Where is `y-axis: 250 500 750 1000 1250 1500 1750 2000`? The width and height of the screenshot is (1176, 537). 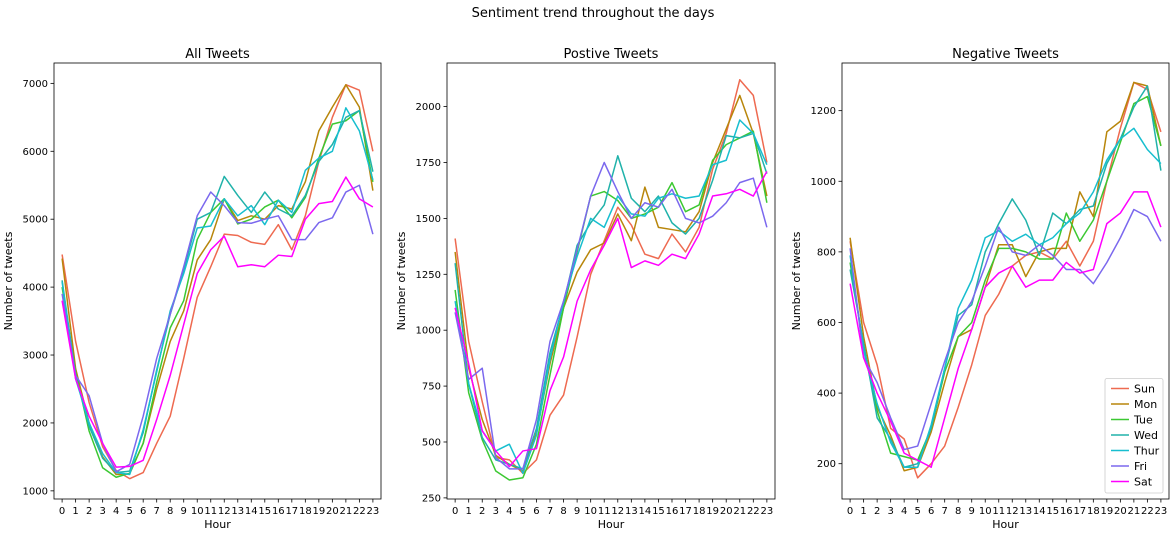
y-axis: 250 500 750 1000 1250 1500 1750 2000 is located at coordinates (431, 303).